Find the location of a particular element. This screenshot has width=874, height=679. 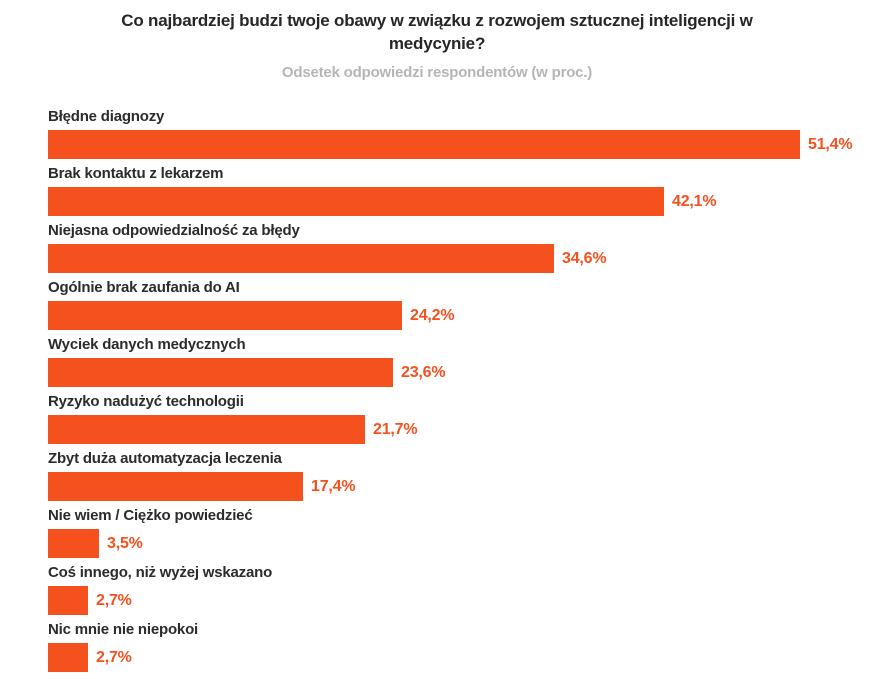

bar-row: Błędne diagnozy 51,4% is located at coordinates (456, 133).